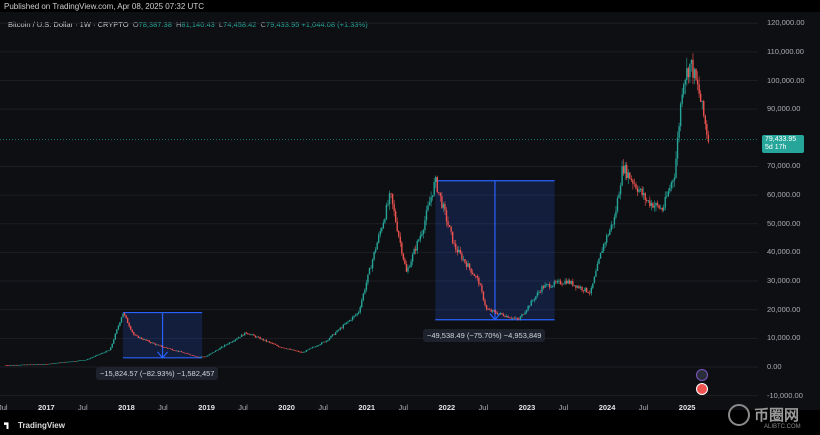 The image size is (820, 435). Describe the element at coordinates (785, 51) in the screenshot. I see `price-tick-label: 110,000.00` at that location.